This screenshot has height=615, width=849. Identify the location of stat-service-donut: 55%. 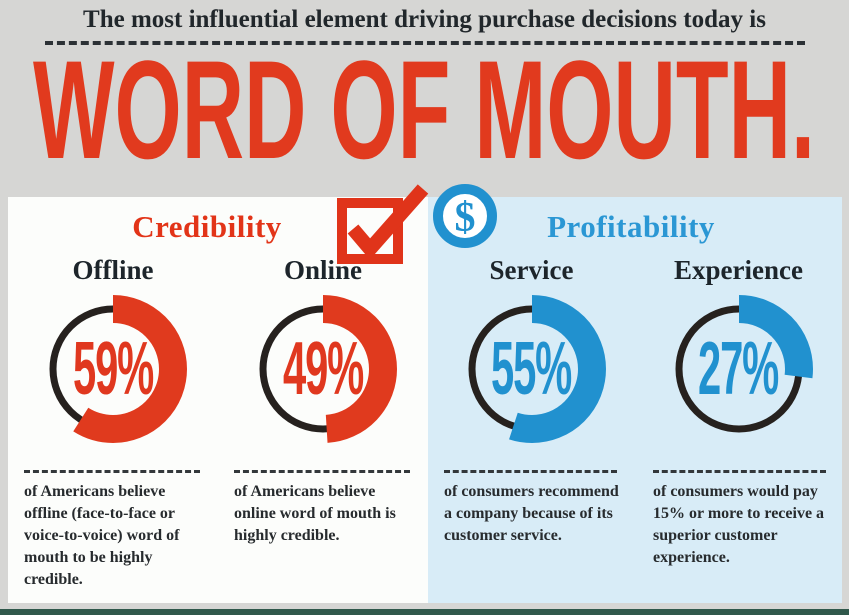
(532, 369).